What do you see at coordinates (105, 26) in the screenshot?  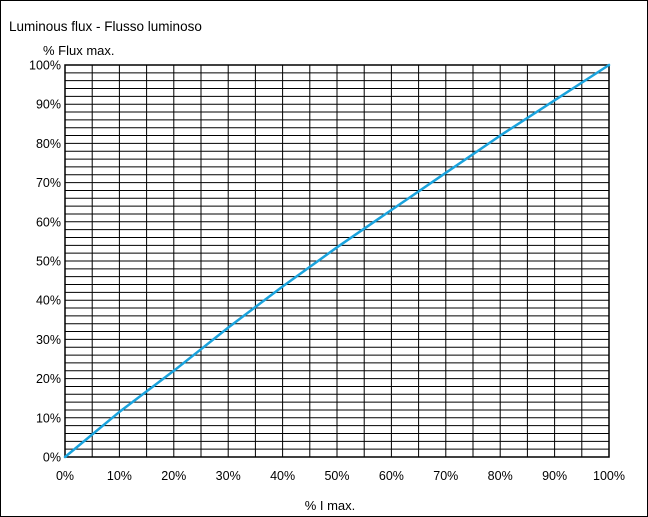 I see `chart-title: Luminous flux - Flusso luminoso` at bounding box center [105, 26].